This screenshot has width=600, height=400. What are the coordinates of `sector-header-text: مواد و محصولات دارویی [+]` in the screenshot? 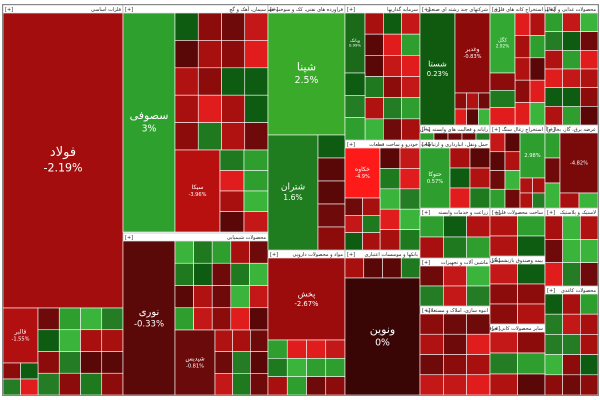 It's located at (306, 255).